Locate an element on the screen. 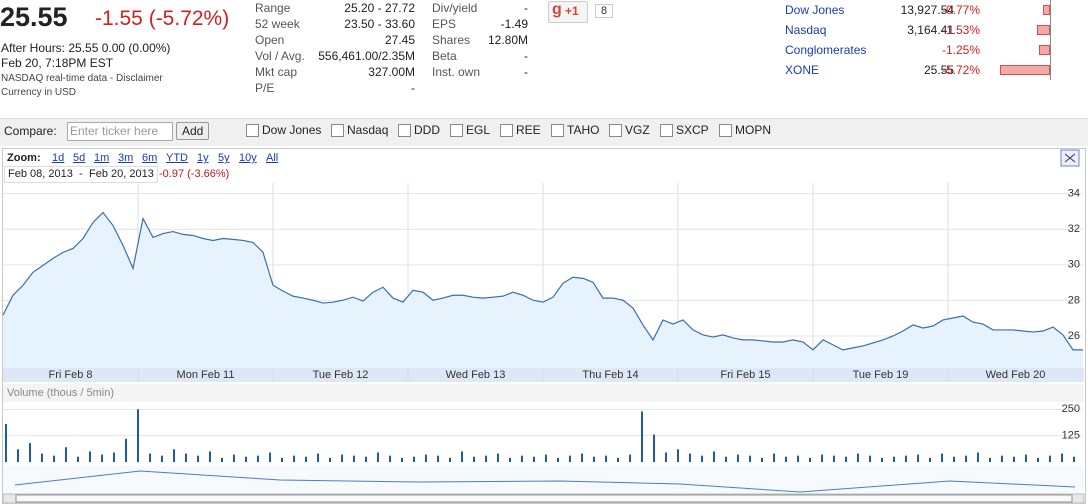 This screenshot has width=1088, height=504. y-tick-label: 28 is located at coordinates (1074, 300).